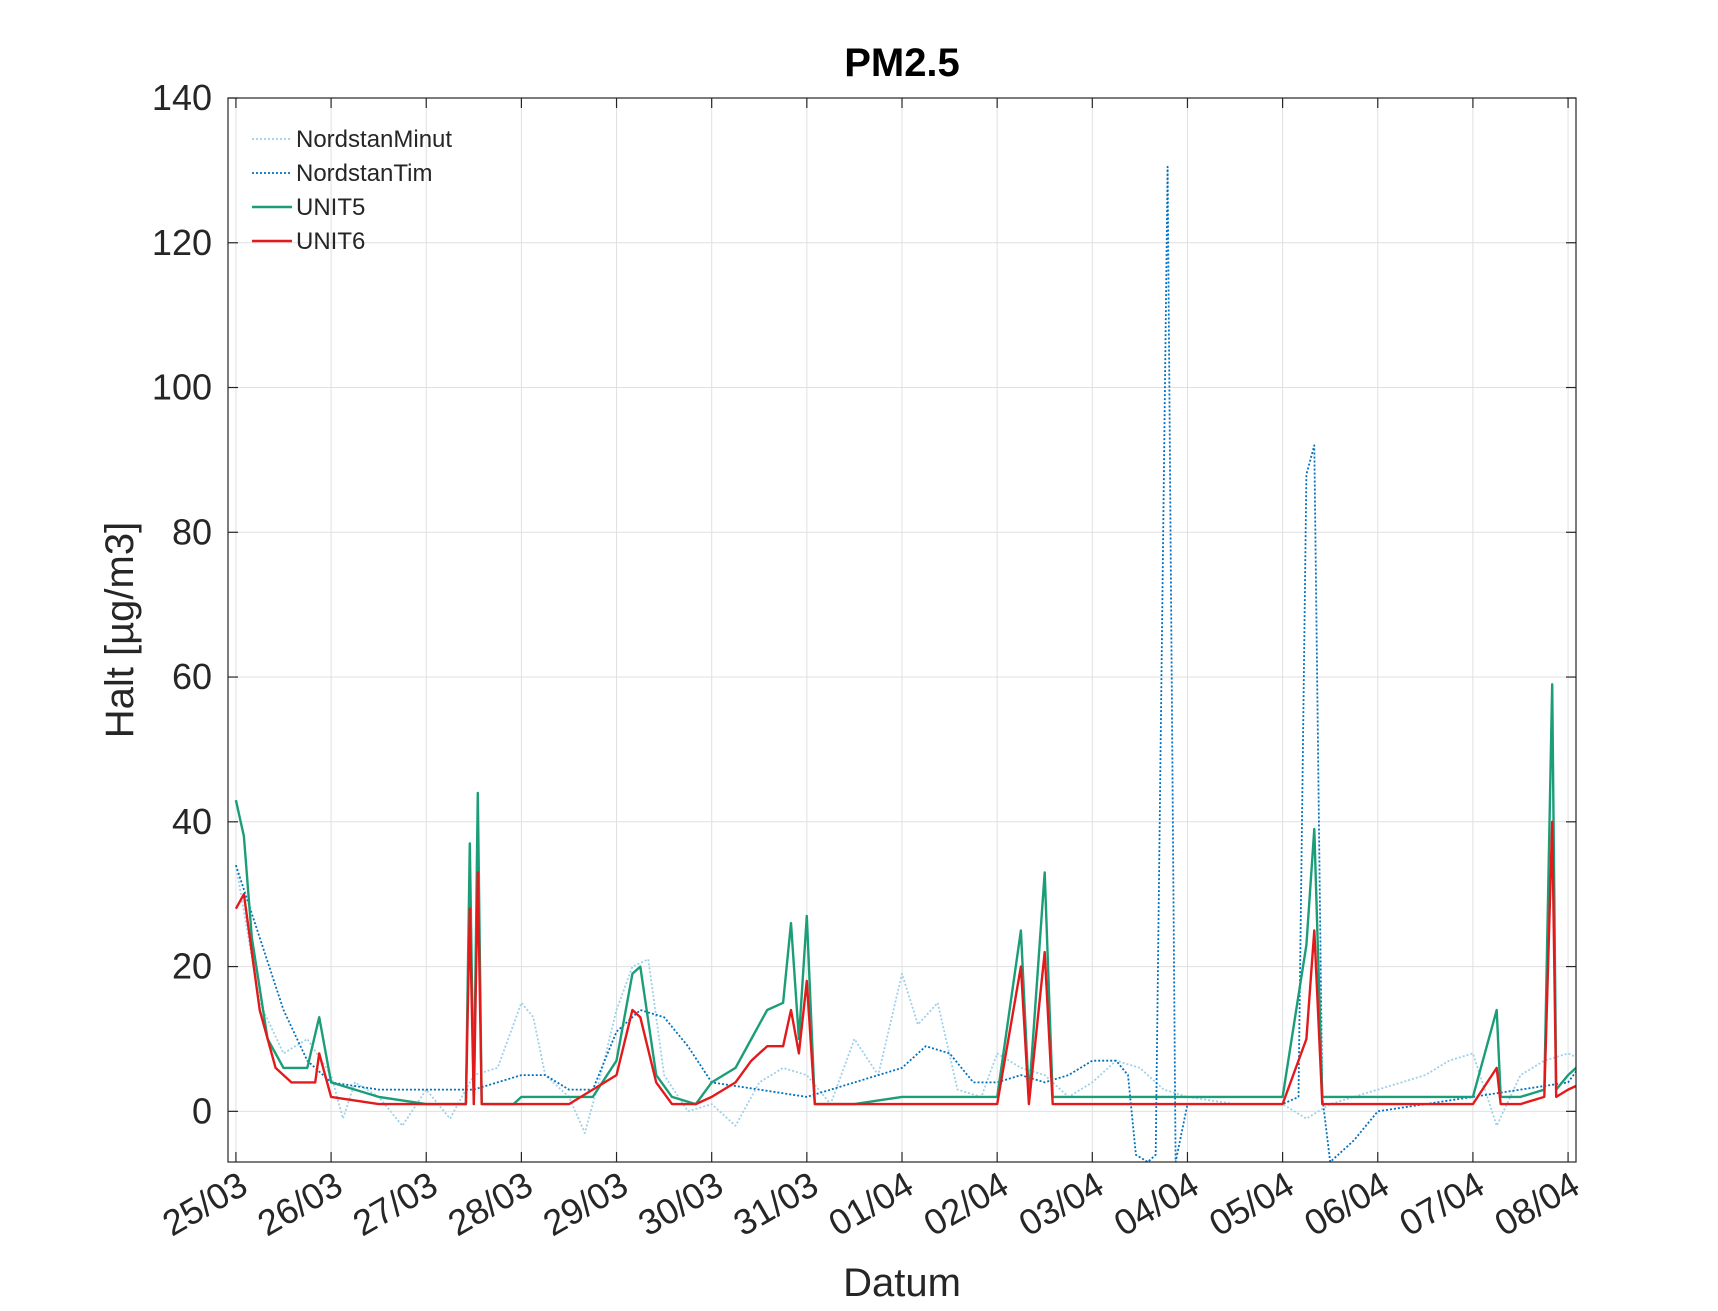  I want to click on legend-label-nordstanminut: NordstanMinut, so click(374, 139).